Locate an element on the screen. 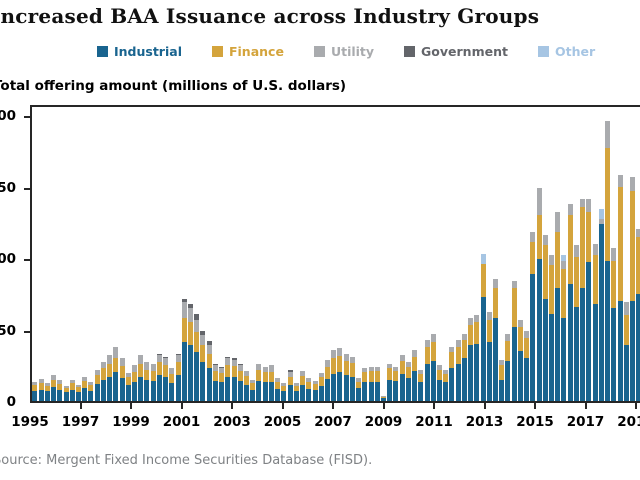  legend-swatch-icon is located at coordinates (543, 51).